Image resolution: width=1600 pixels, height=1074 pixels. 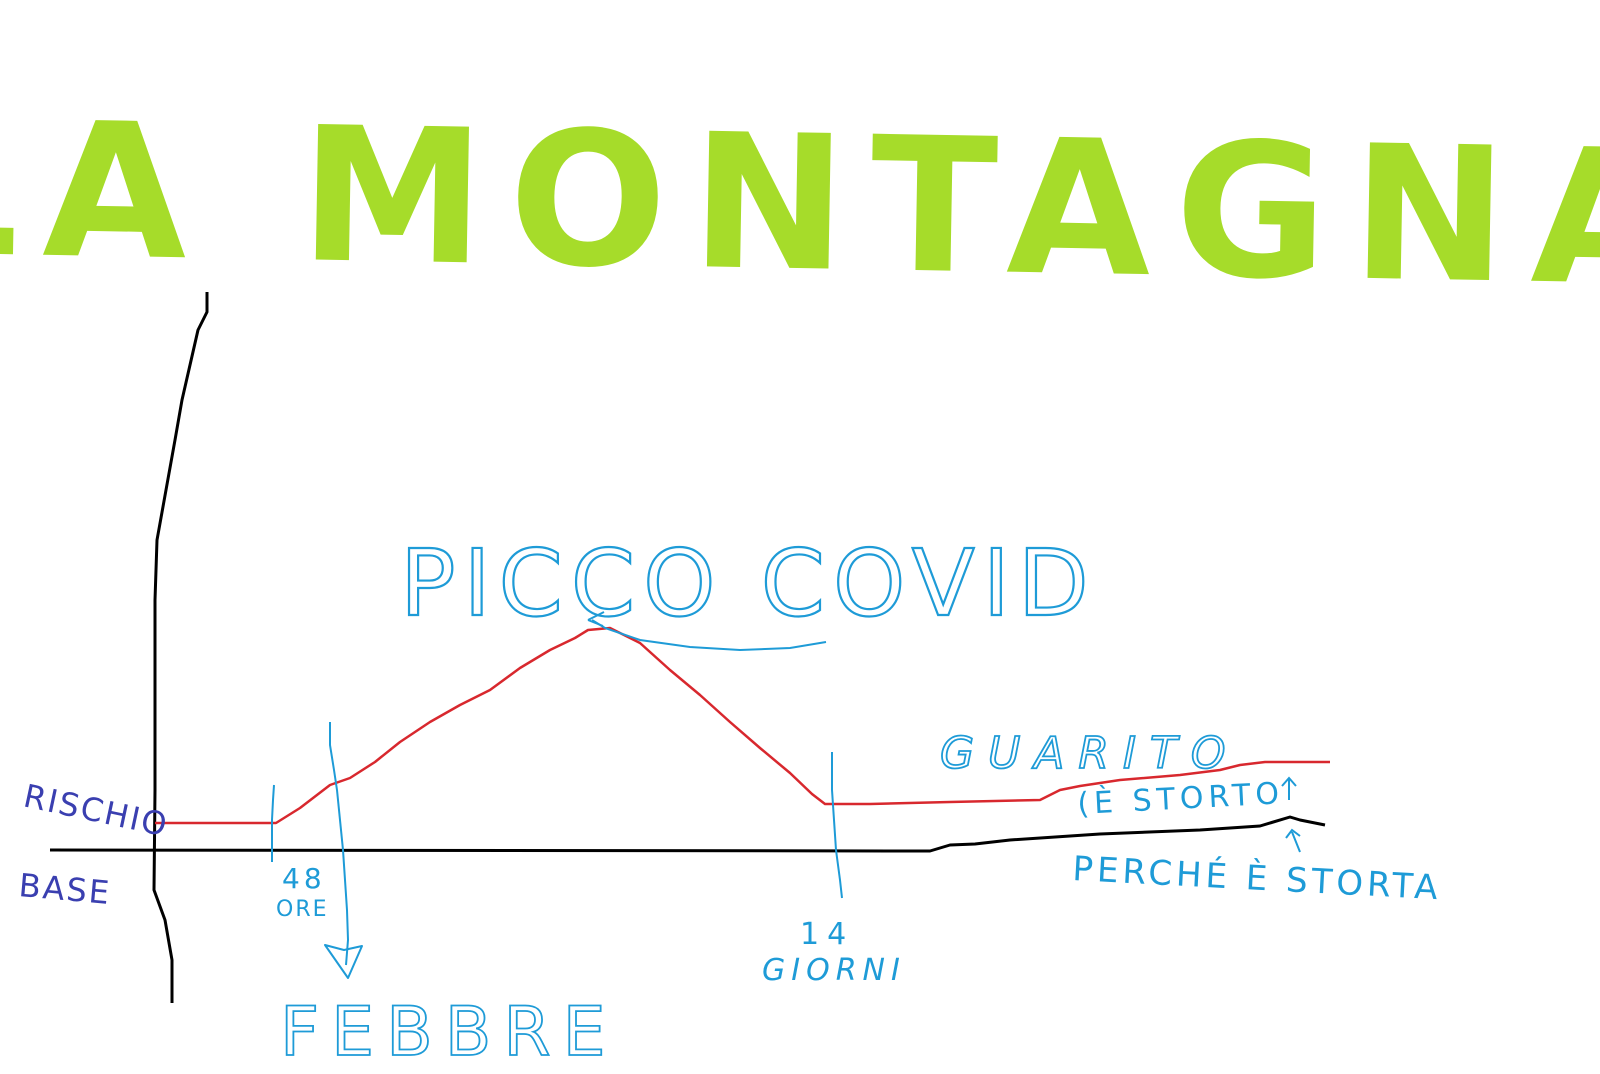 What do you see at coordinates (687, 834) in the screenshot?
I see `x-axis` at bounding box center [687, 834].